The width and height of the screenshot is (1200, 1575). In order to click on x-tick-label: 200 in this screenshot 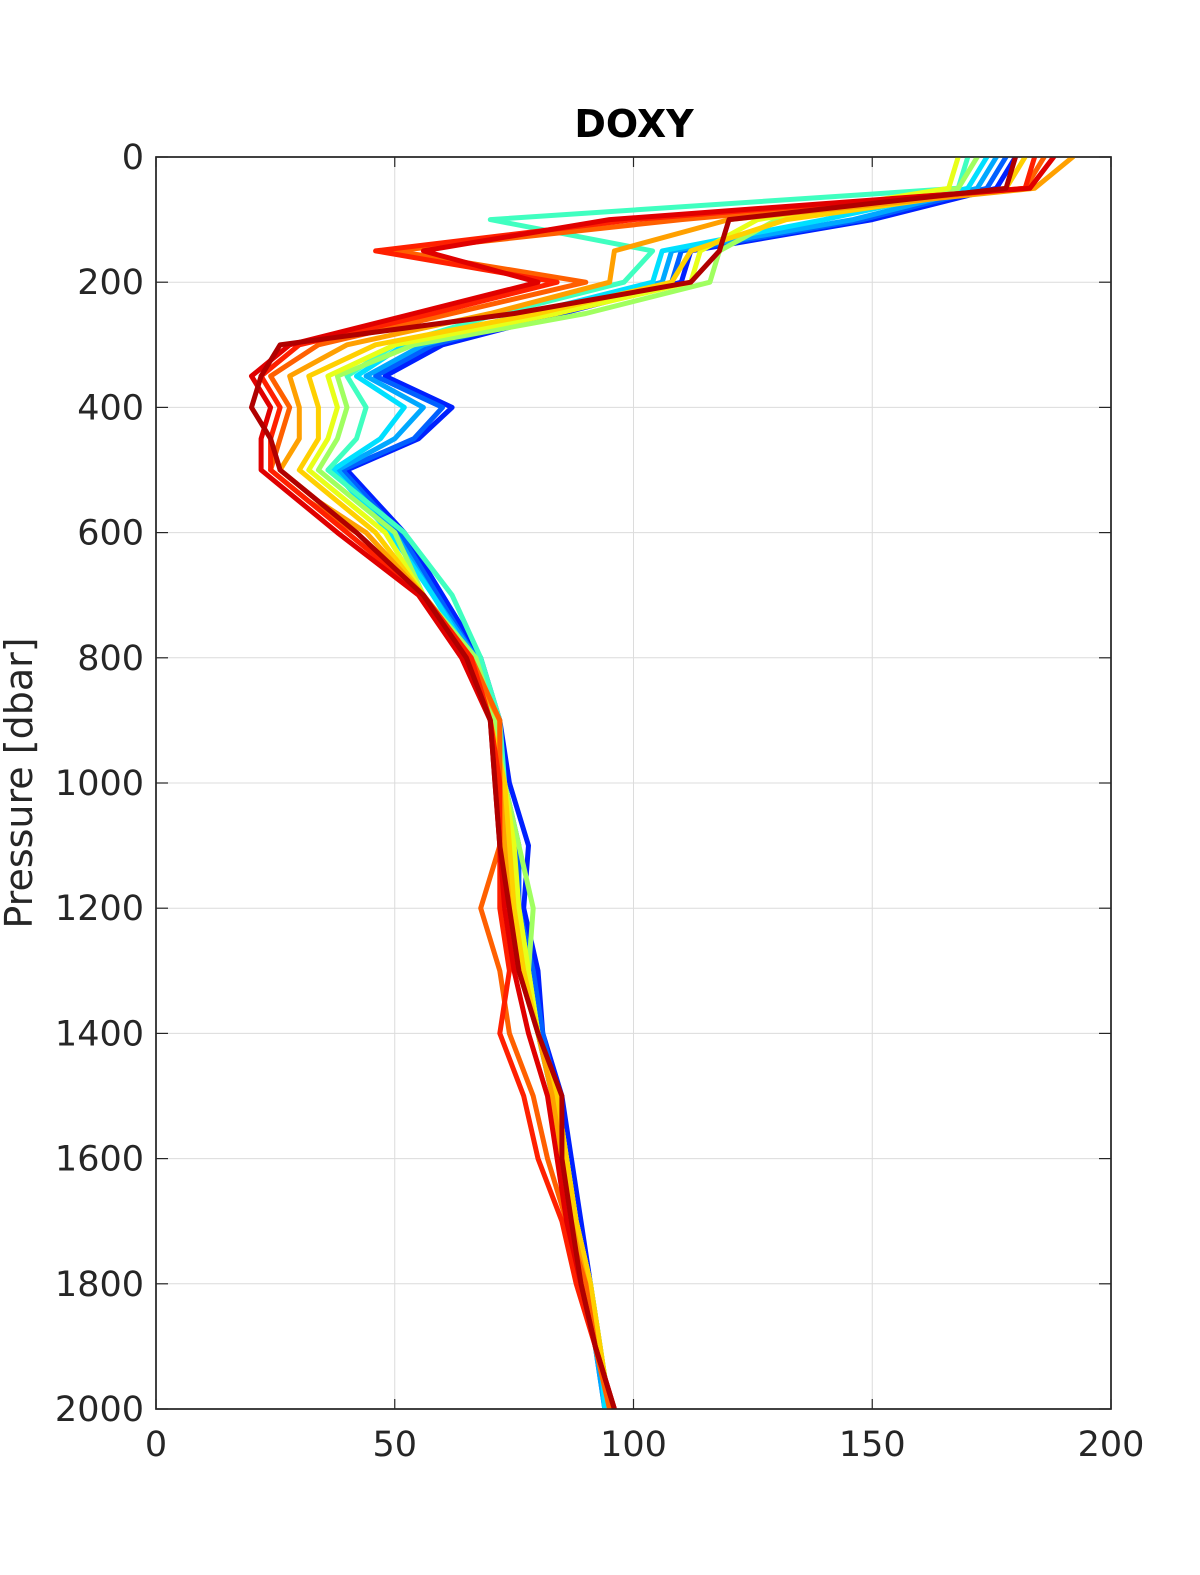, I will do `click(1111, 1445)`.